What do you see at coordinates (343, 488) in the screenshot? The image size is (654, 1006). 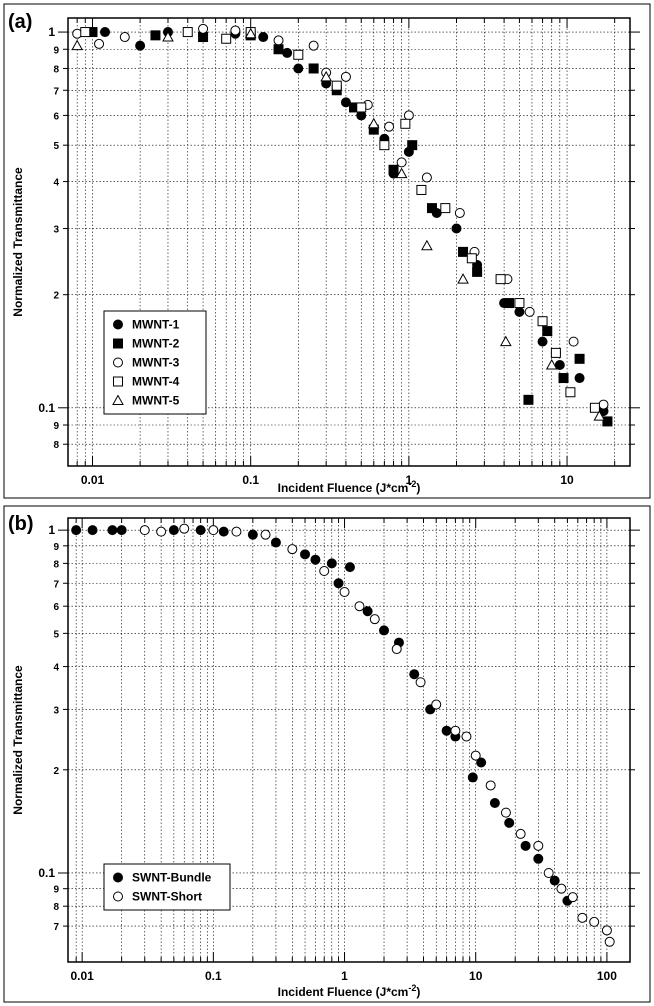 I see `x-axis-title-part: Incident Fluence (J*cm` at bounding box center [343, 488].